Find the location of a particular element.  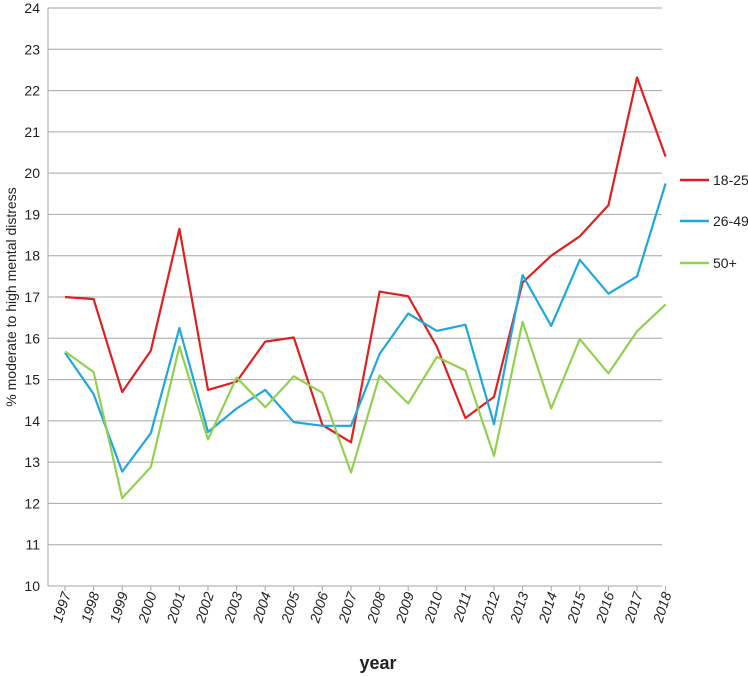

y-tick-label: 21 is located at coordinates (32, 132).